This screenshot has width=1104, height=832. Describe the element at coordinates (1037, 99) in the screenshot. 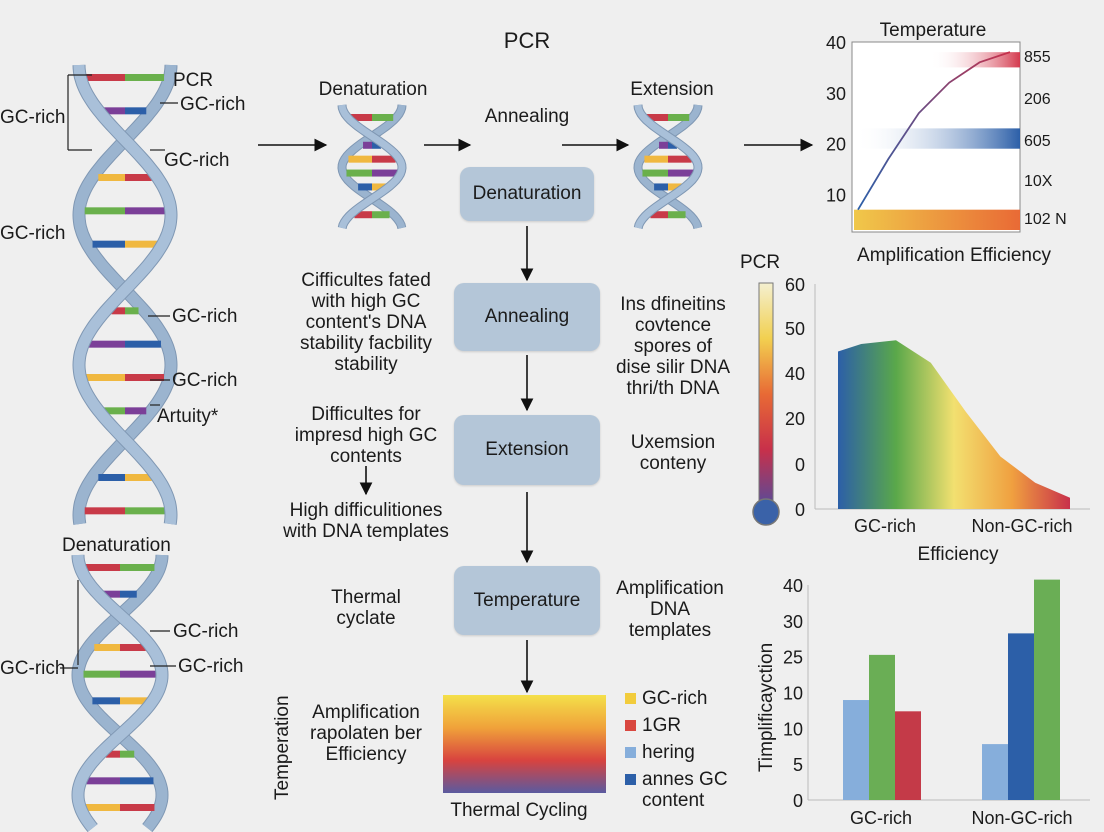

I see `chart1-right-label: 206` at that location.